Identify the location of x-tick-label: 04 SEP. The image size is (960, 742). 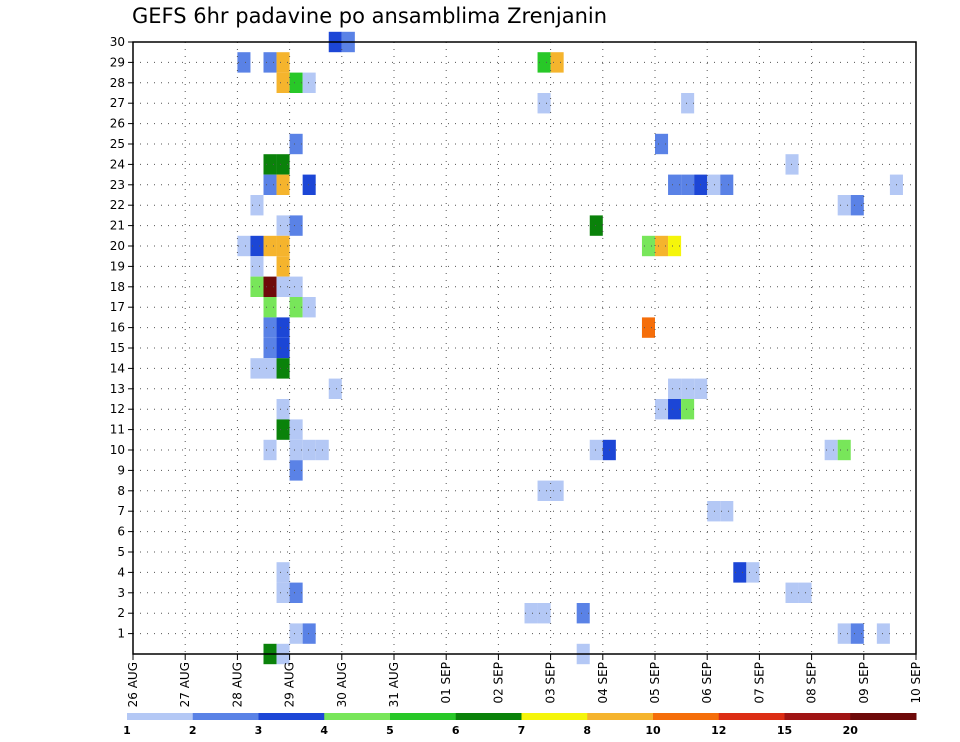
(603, 683).